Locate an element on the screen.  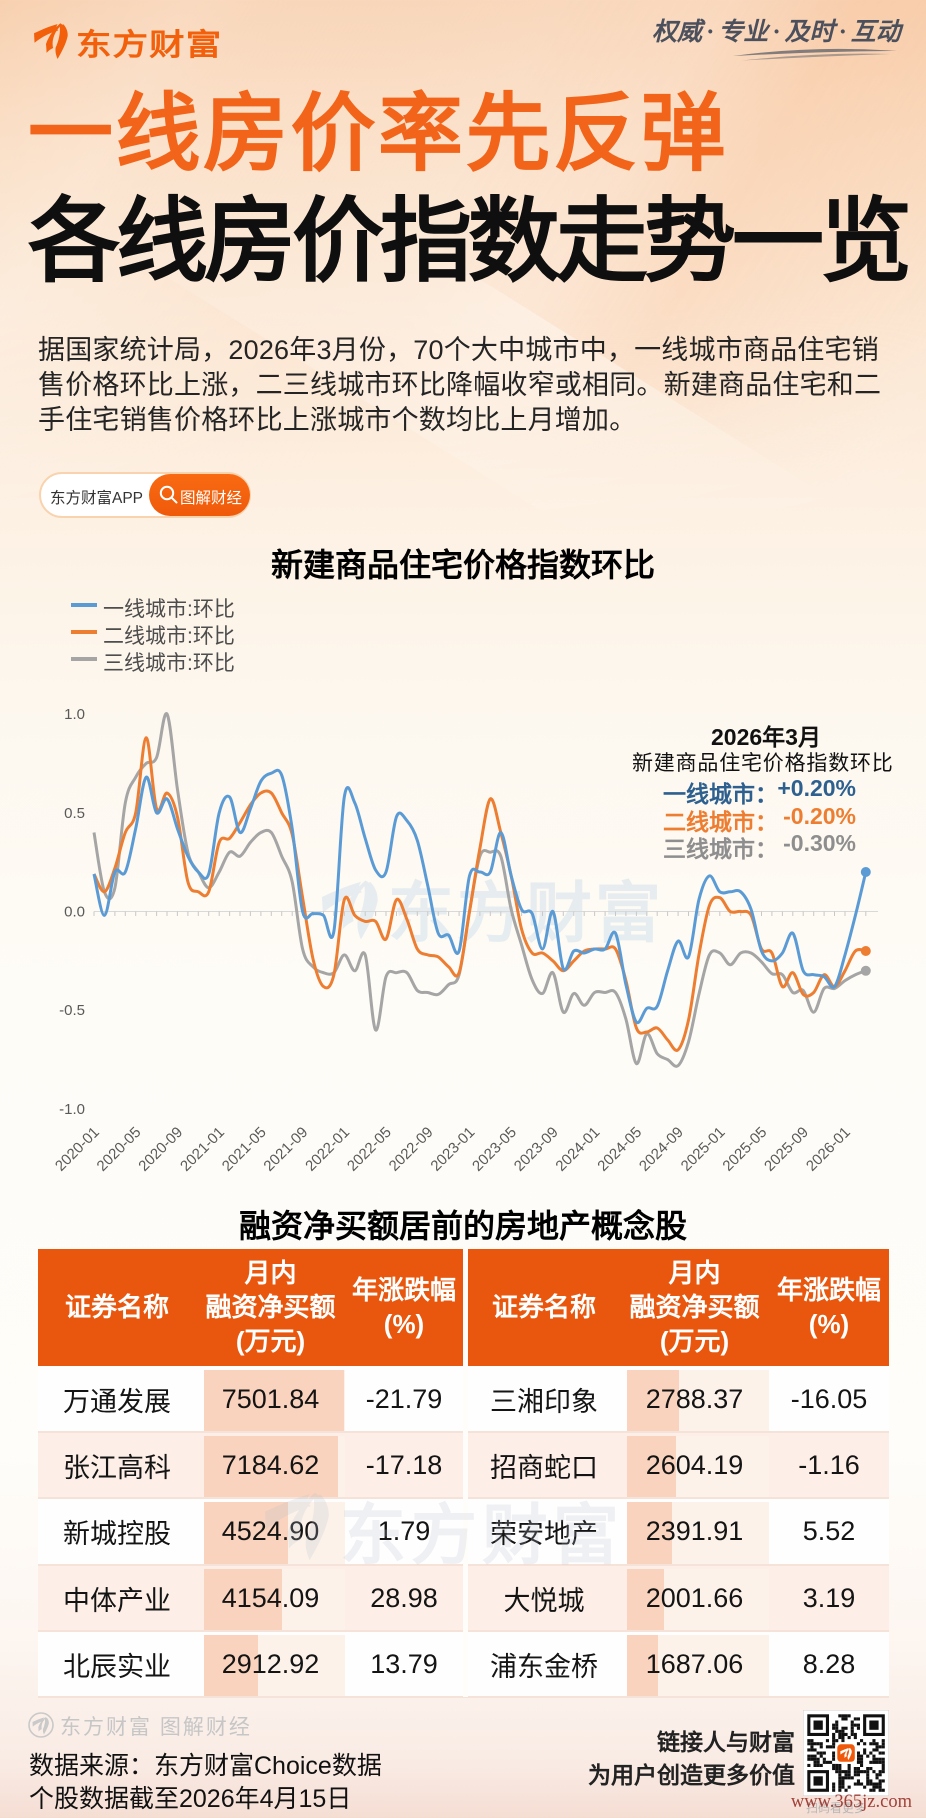
svg-text: 2020-01 is located at coordinates (77, 1149).